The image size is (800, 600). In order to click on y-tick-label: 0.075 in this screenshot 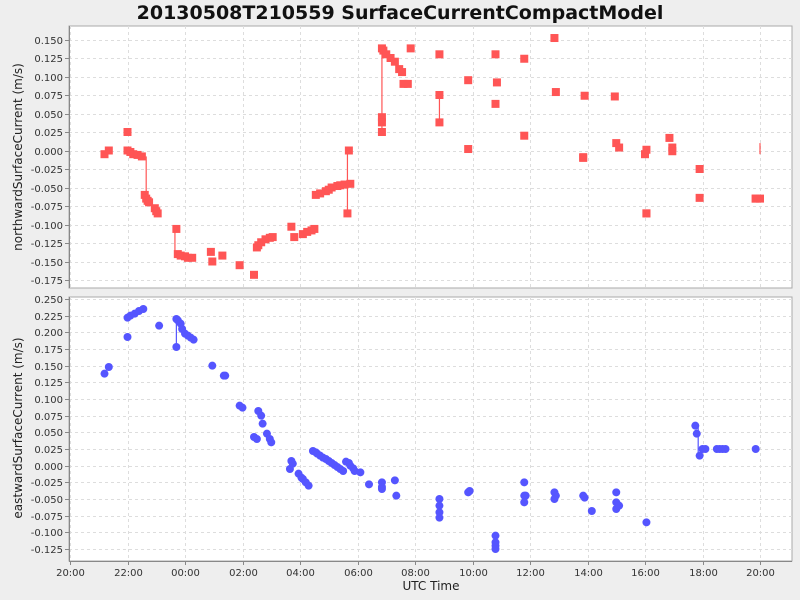, I will do `click(48, 96)`.